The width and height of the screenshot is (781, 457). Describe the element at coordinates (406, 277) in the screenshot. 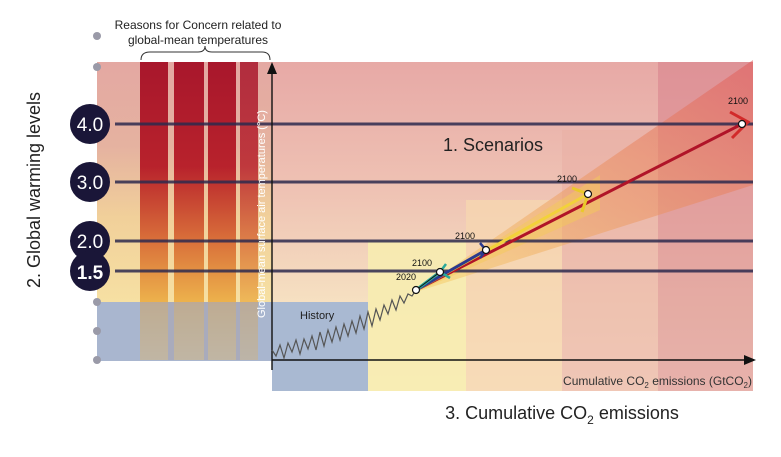

I see `year-label-2020: 2020` at that location.